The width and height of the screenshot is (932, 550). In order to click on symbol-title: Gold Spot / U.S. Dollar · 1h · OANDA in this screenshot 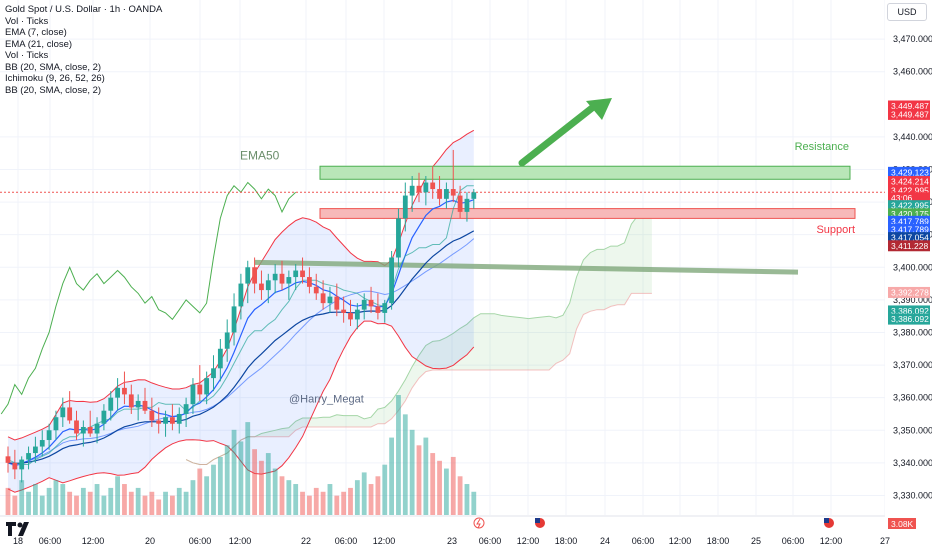, I will do `click(84, 9)`.